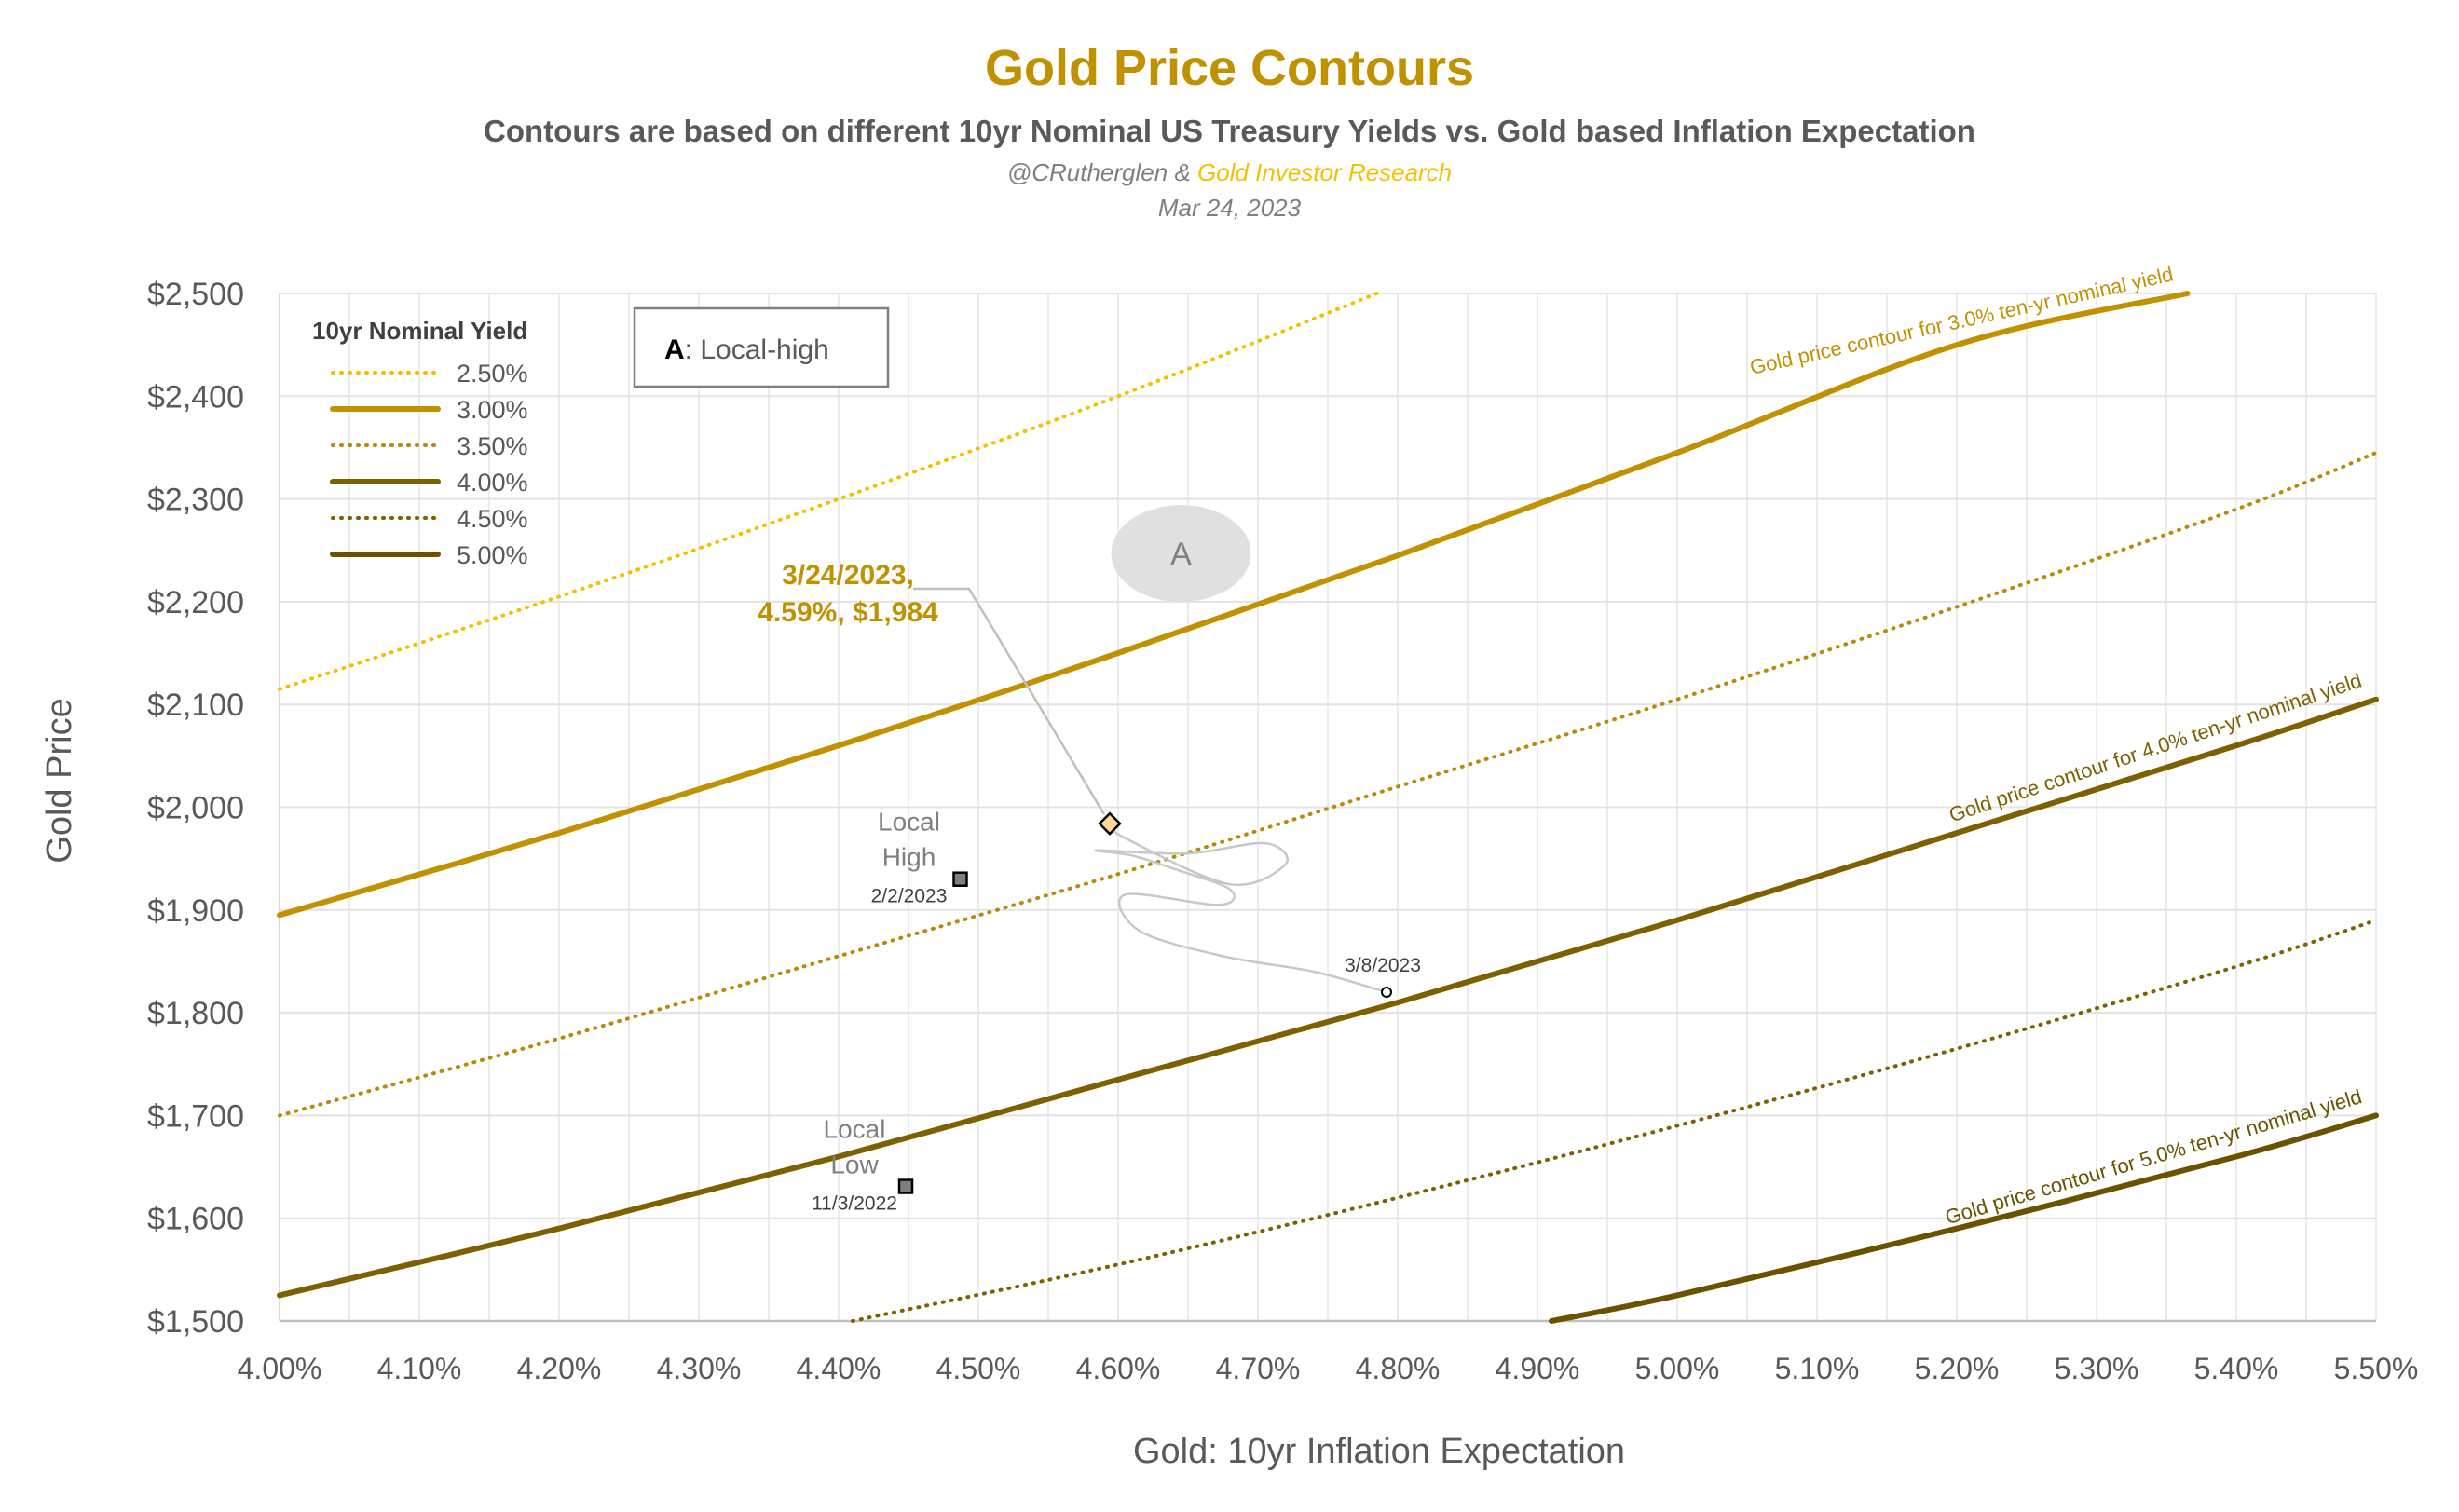 The height and width of the screenshot is (1512, 2459). Describe the element at coordinates (419, 331) in the screenshot. I see `legend-title: 10yr Nominal Yield` at that location.